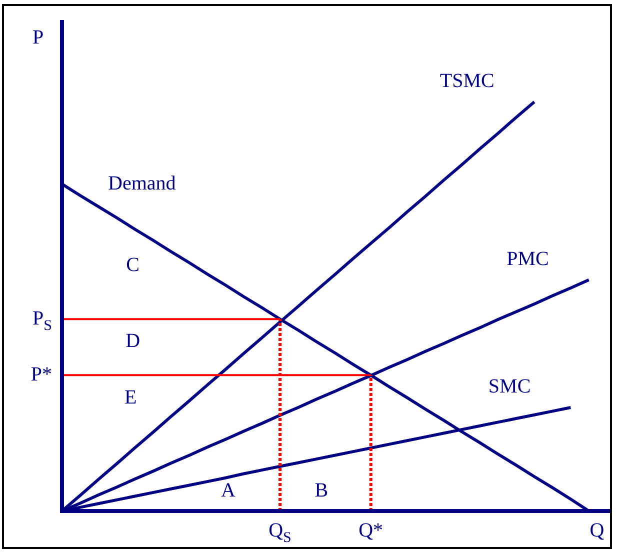 Image resolution: width=617 pixels, height=553 pixels. I want to click on y-axis-title: P, so click(38, 37).